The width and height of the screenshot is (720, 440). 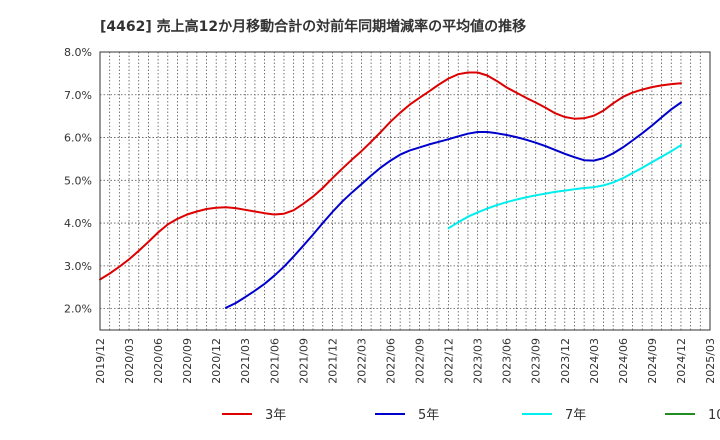 I want to click on legend-label-2: 5年, so click(x=428, y=415).